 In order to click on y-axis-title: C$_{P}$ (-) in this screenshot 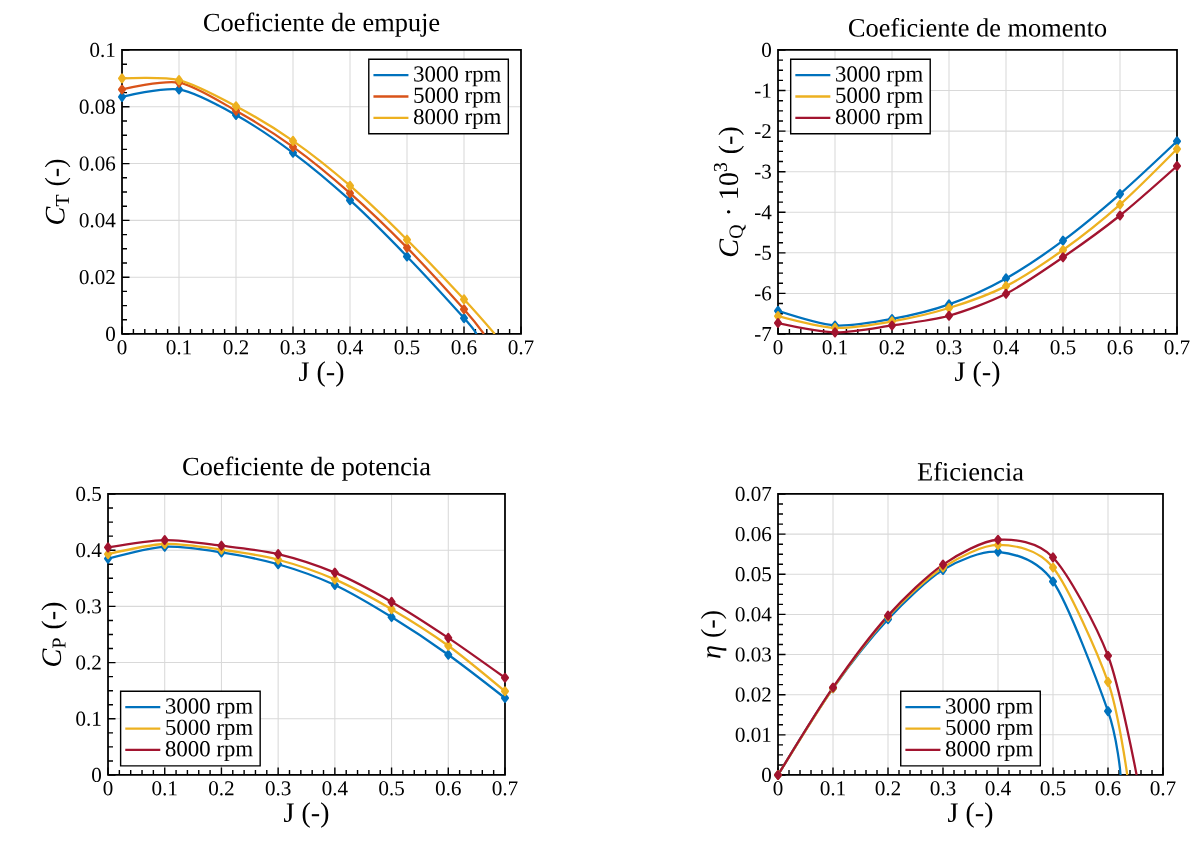, I will do `click(54, 634)`.